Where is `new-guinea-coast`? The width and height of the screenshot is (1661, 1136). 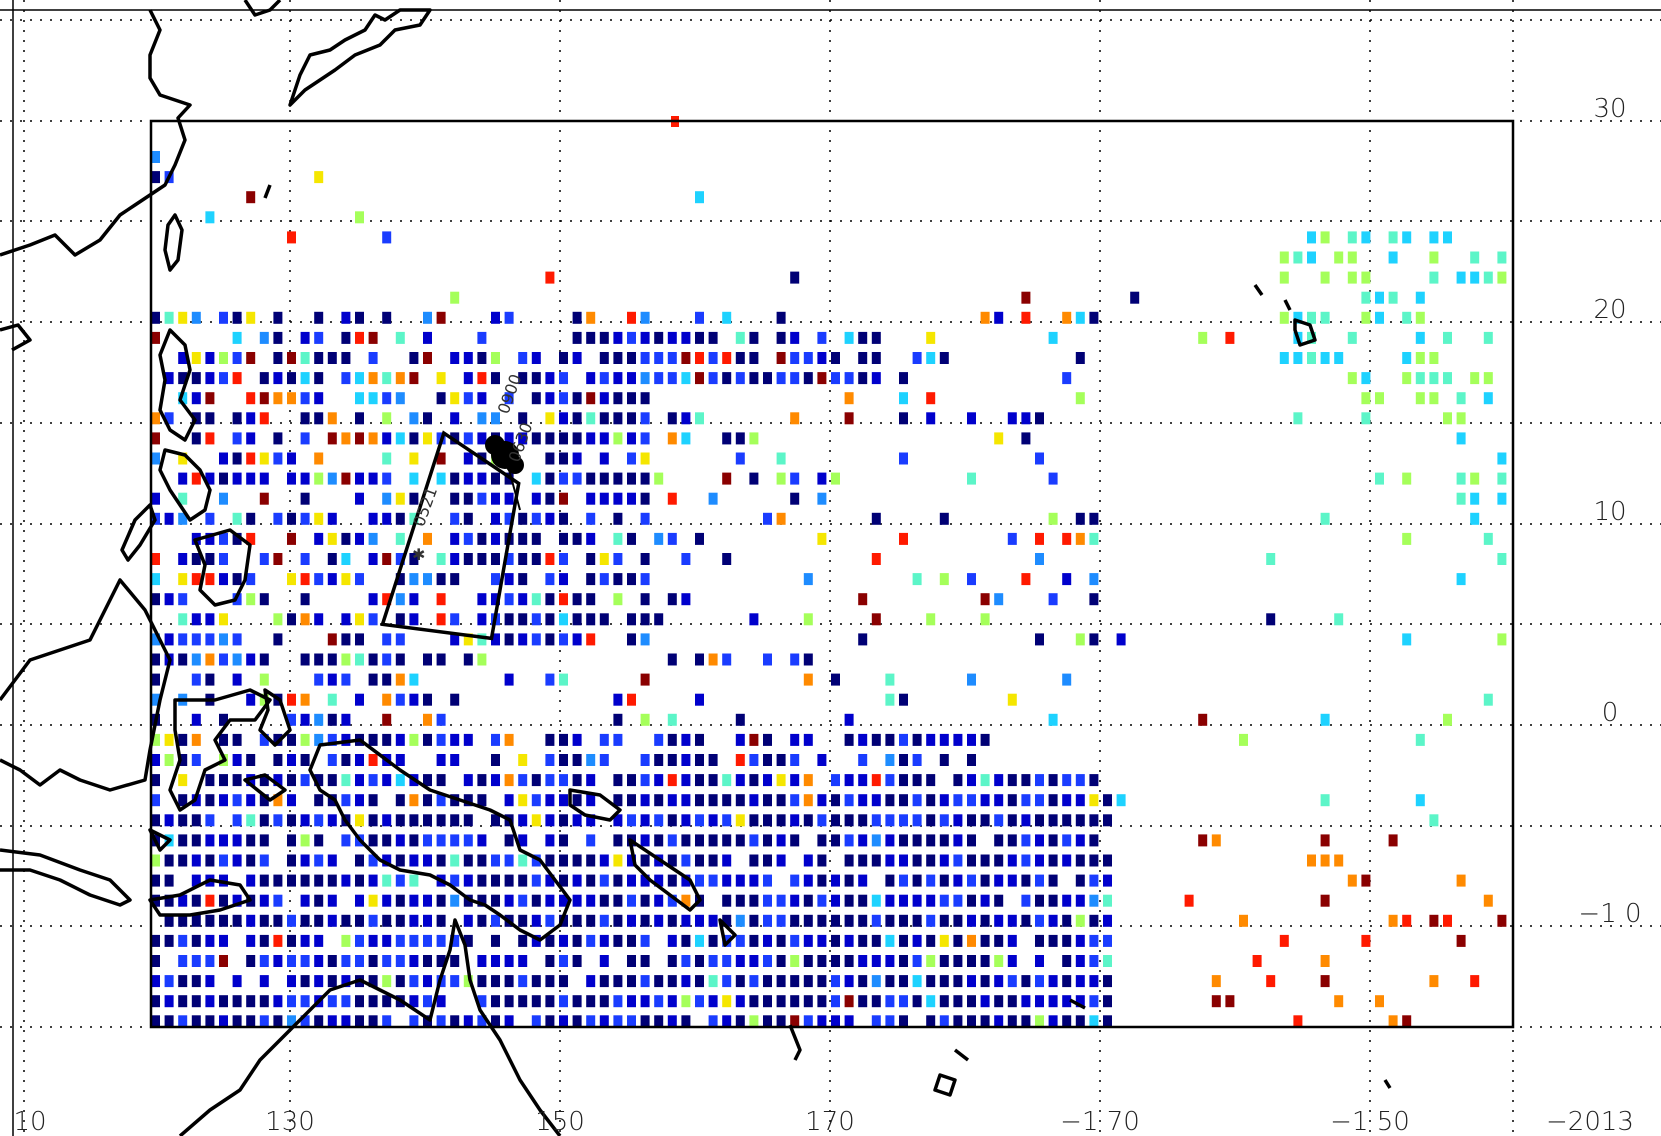 new-guinea-coast is located at coordinates (440, 840).